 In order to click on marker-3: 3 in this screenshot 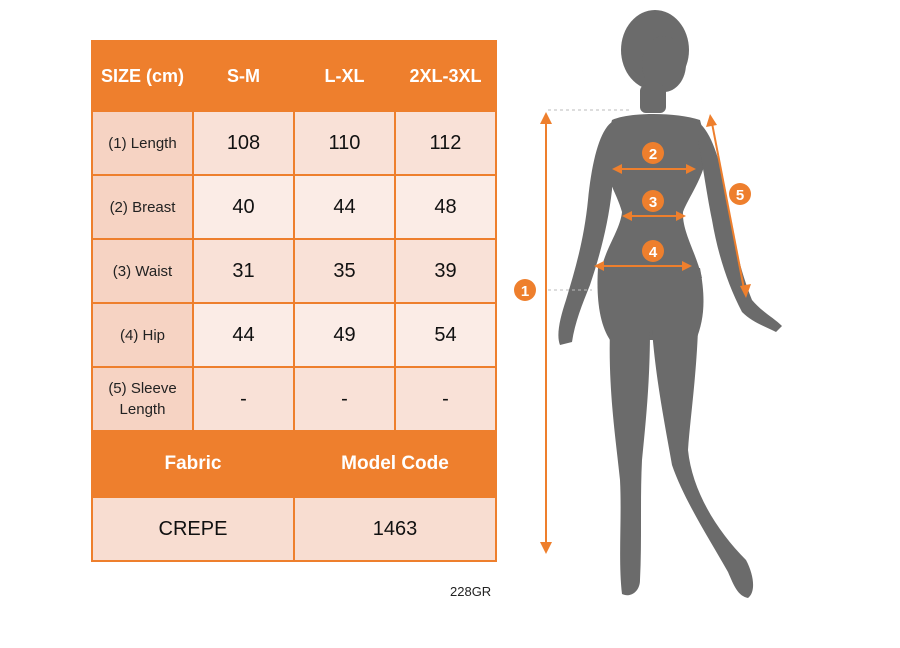, I will do `click(653, 201)`.